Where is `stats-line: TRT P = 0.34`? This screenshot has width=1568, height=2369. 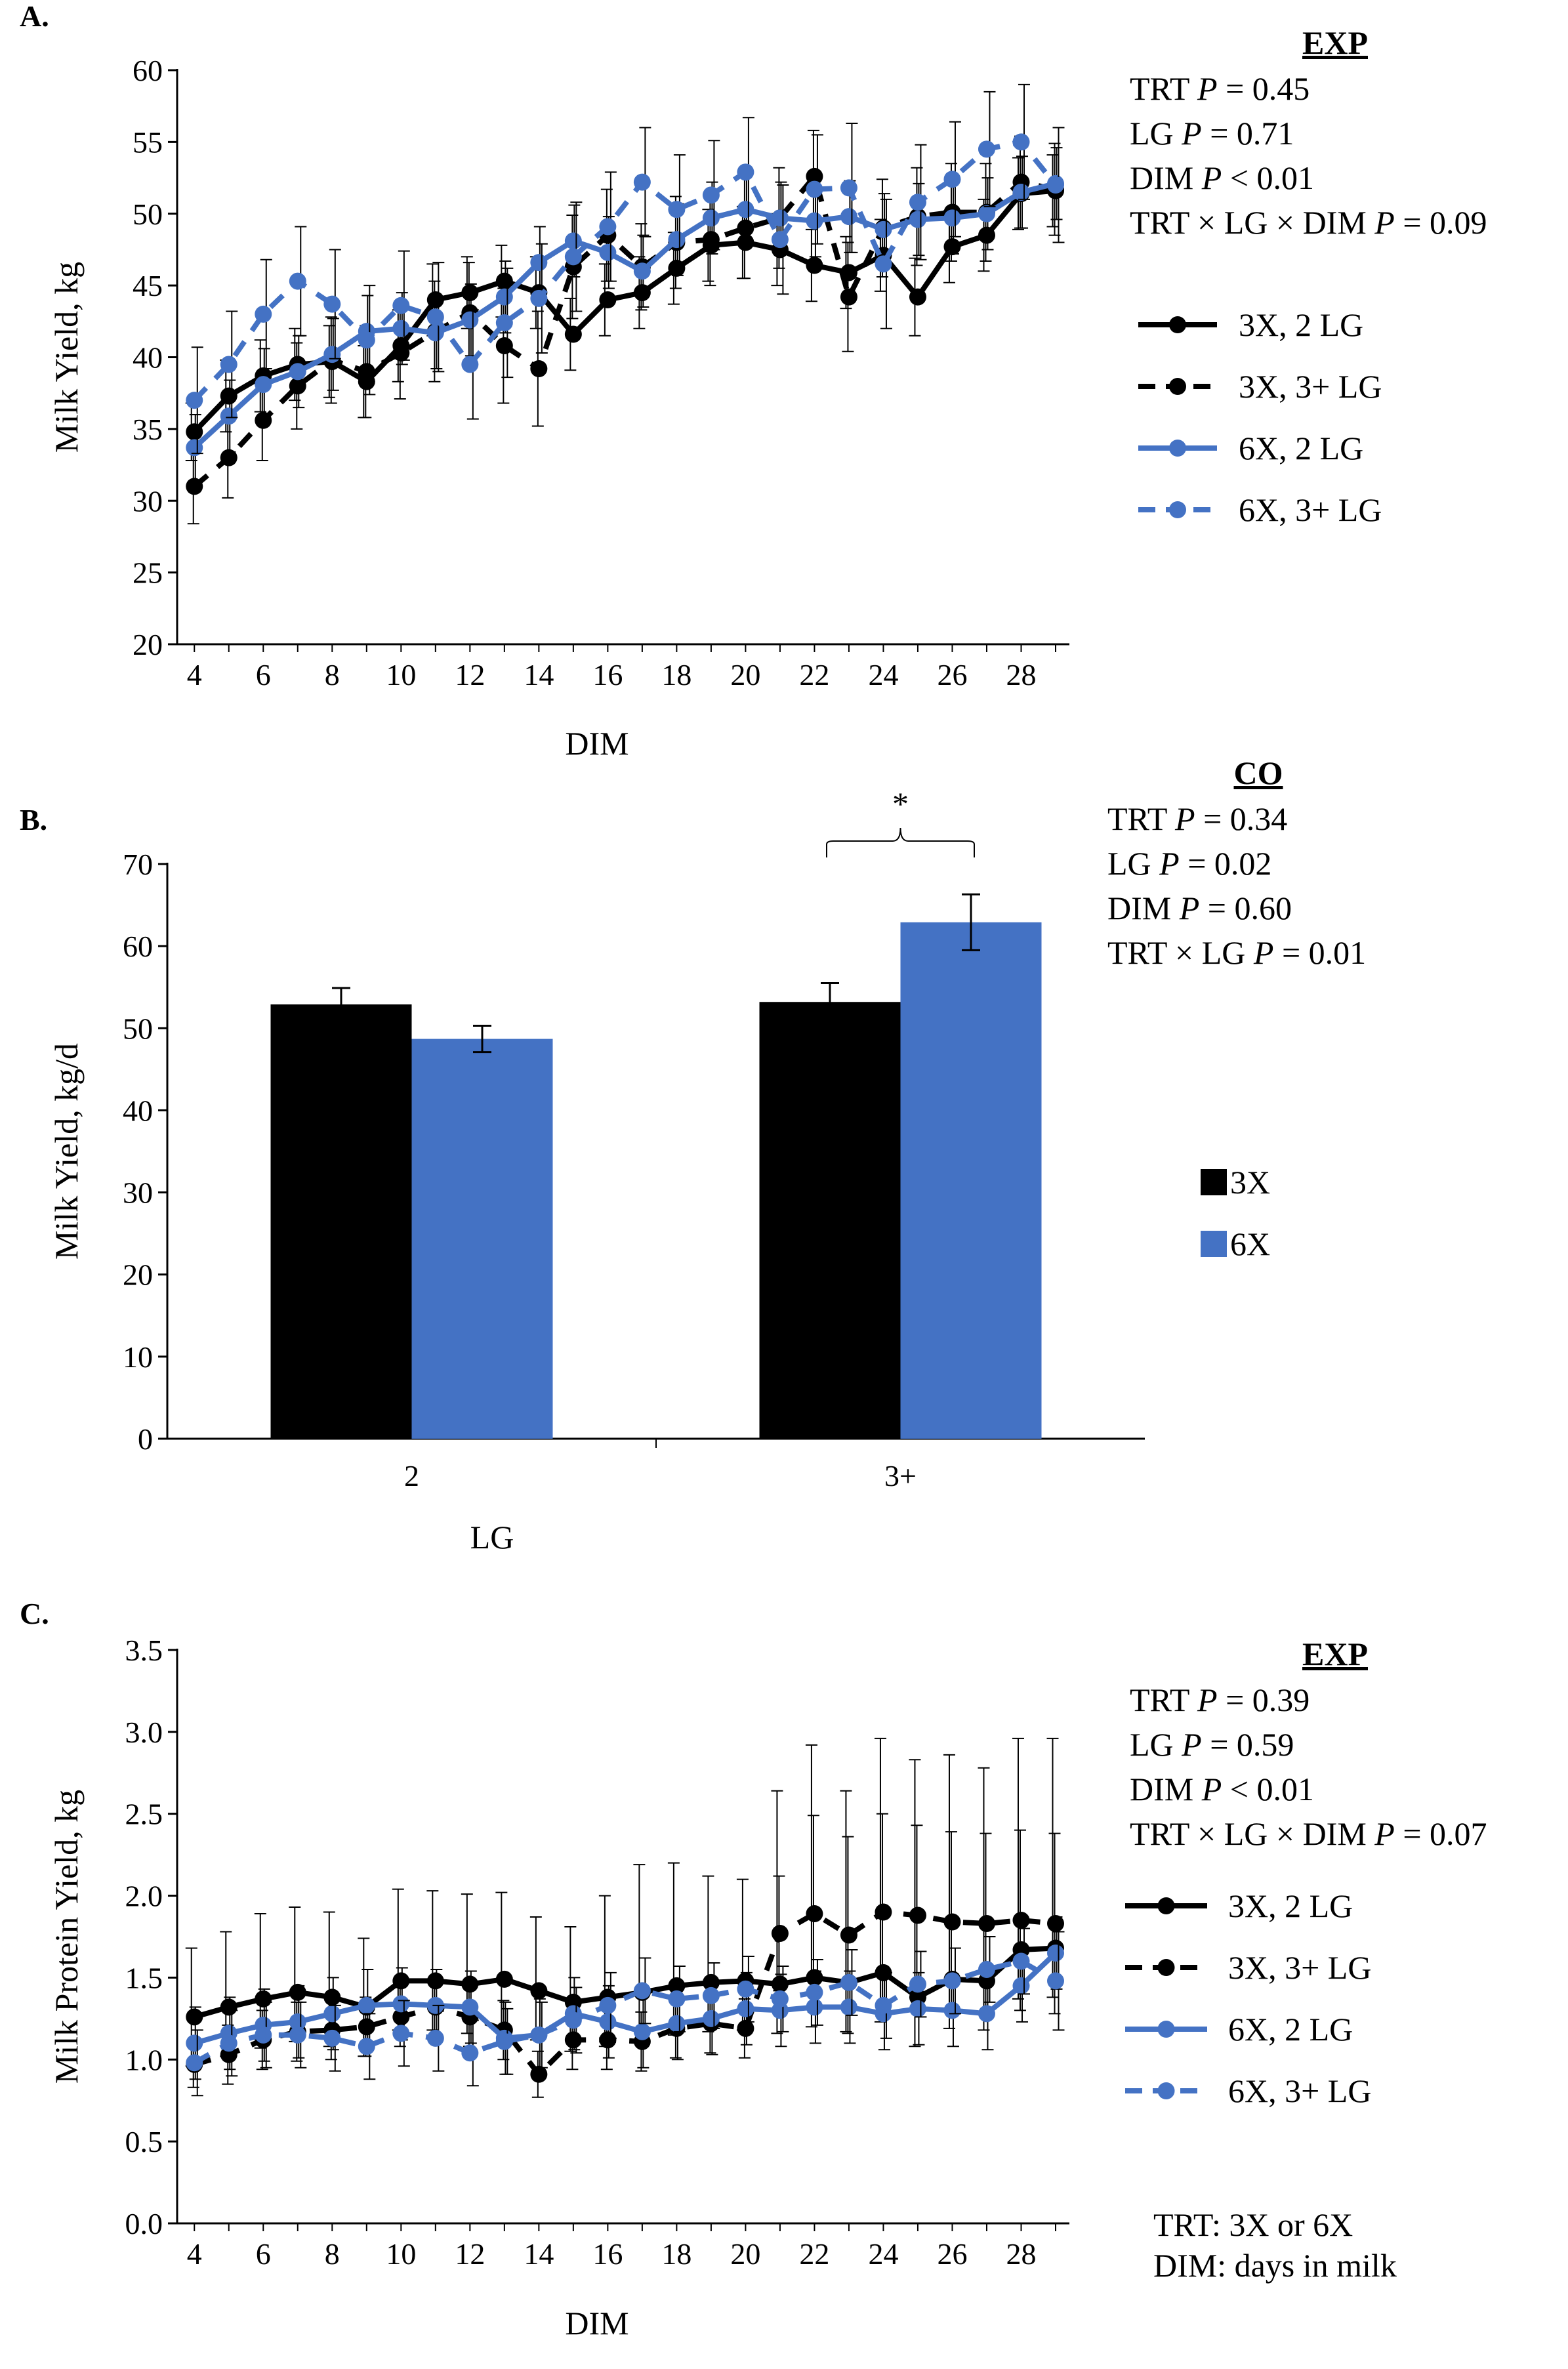 stats-line: TRT P = 0.34 is located at coordinates (1197, 818).